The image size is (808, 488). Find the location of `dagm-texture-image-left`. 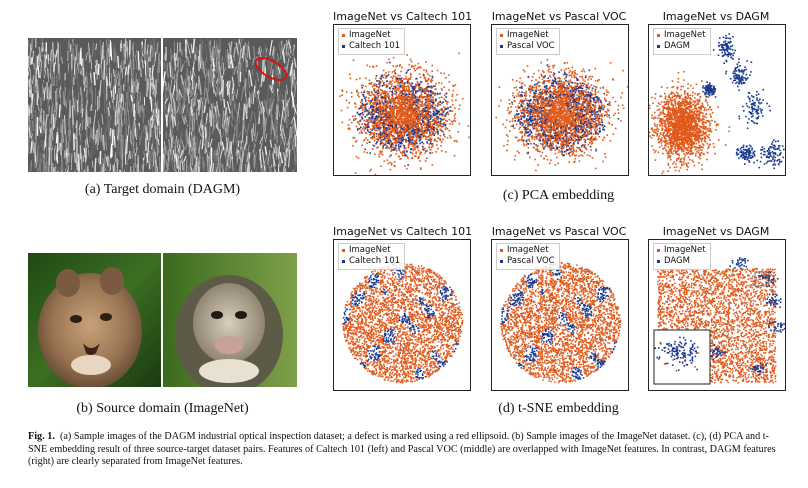

dagm-texture-image-left is located at coordinates (94, 105).